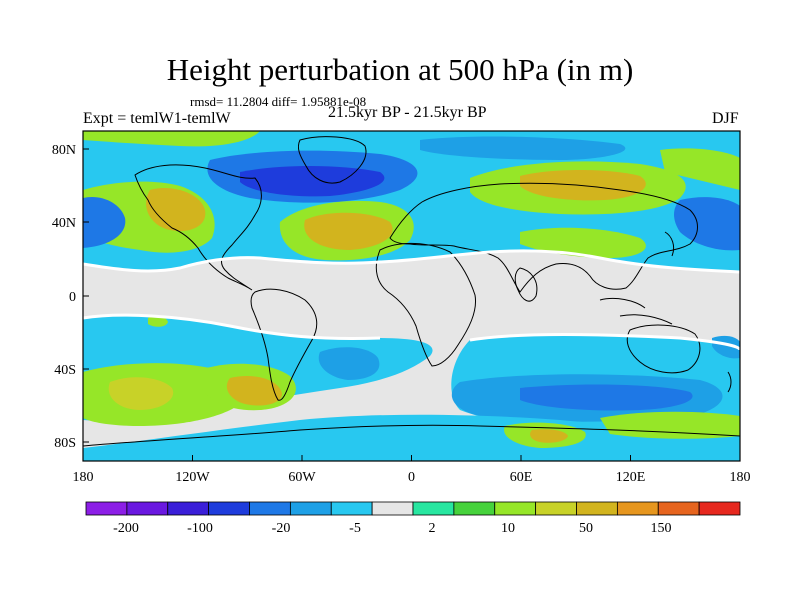  What do you see at coordinates (64, 223) in the screenshot?
I see `lat-tick-label: 40N` at bounding box center [64, 223].